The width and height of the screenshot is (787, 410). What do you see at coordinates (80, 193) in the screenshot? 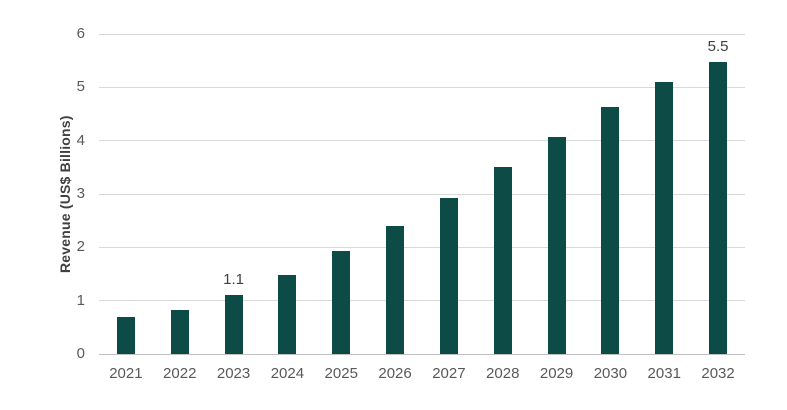
I see `y-tick-label-3: 3` at bounding box center [80, 193].